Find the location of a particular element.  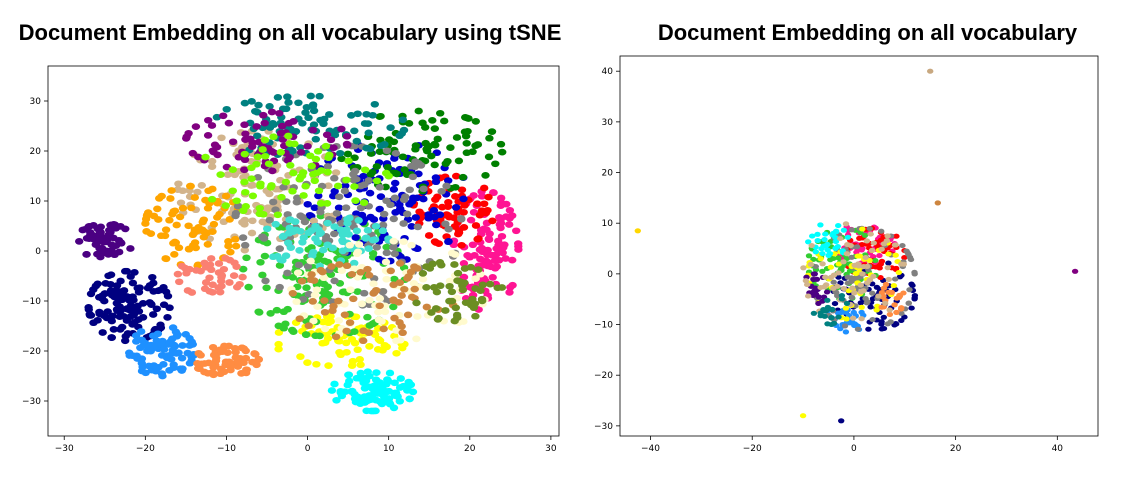

y-tick-label: 0 is located at coordinates (610, 275).